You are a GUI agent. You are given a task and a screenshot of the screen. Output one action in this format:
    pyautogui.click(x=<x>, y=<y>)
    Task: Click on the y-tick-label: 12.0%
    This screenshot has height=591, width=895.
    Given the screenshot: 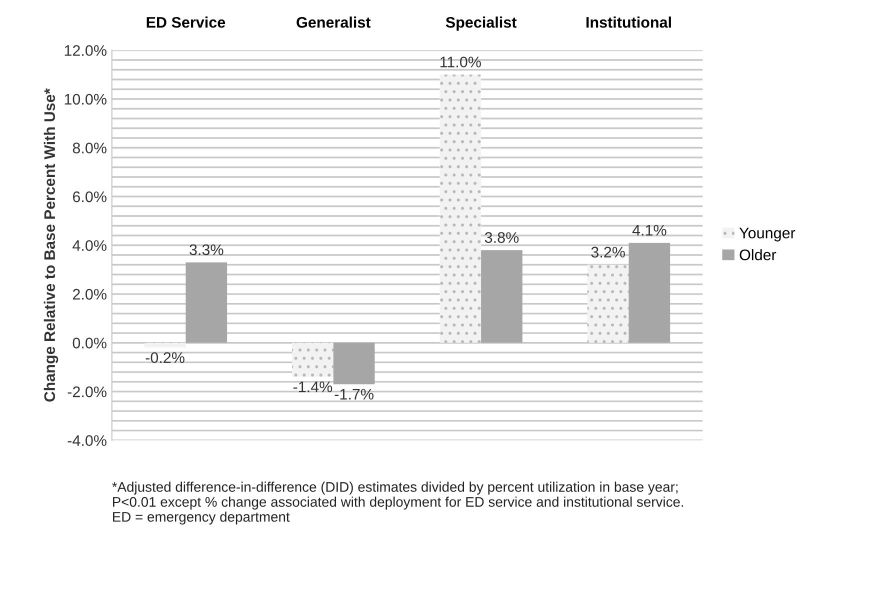 What is the action you would take?
    pyautogui.click(x=85, y=50)
    